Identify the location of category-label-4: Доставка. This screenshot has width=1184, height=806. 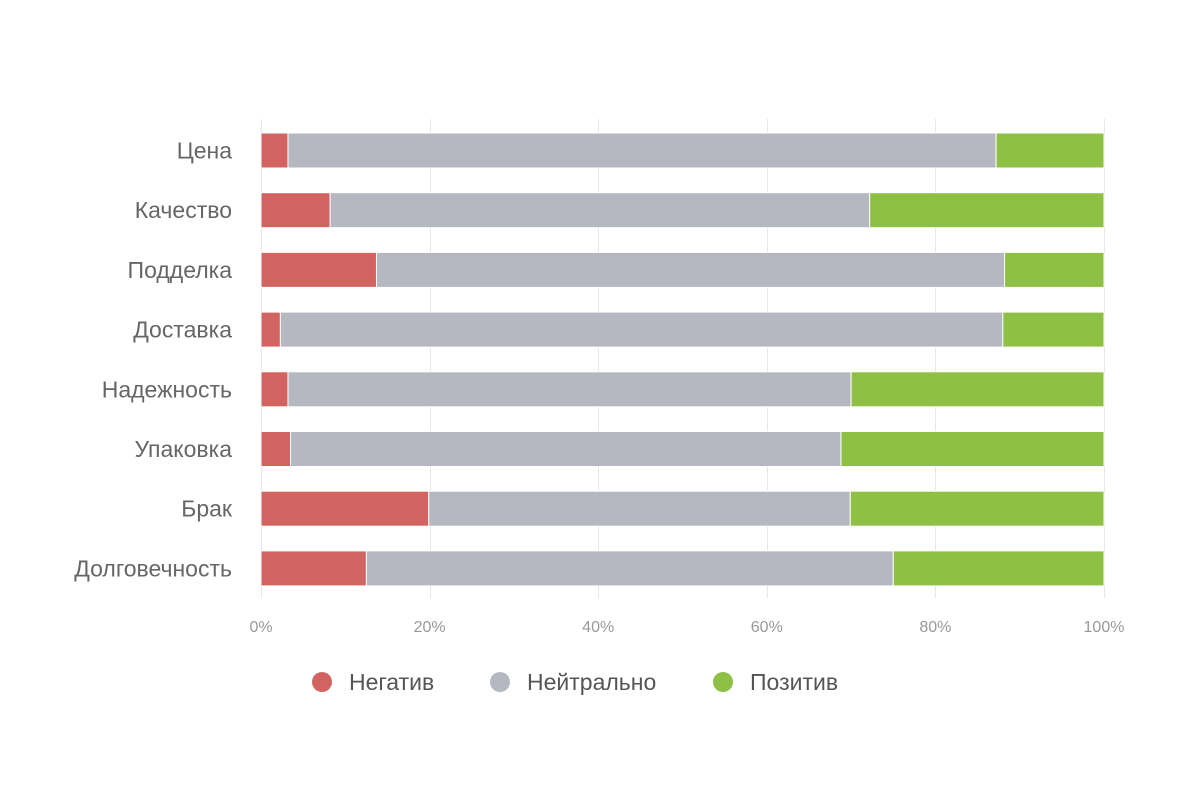
(182, 330).